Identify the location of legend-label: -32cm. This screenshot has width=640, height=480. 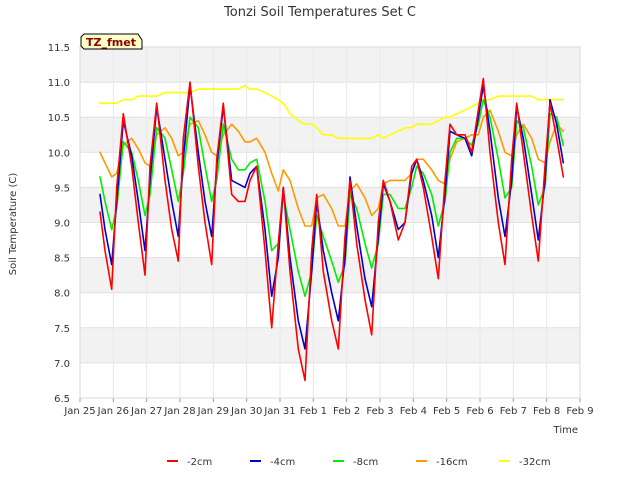
(535, 462).